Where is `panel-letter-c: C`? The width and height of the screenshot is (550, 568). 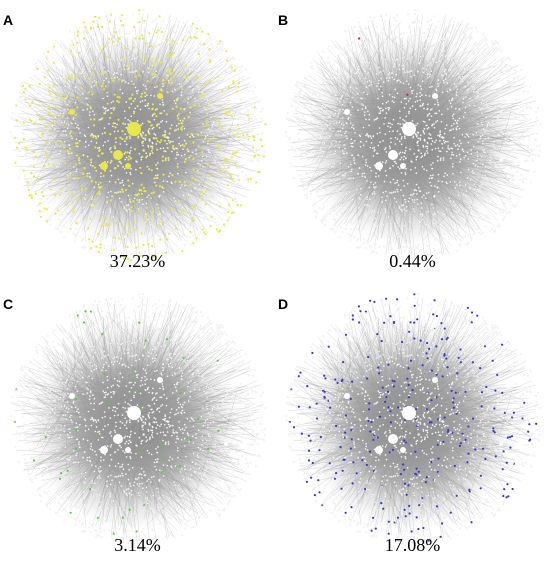
panel-letter-c: C is located at coordinates (8, 304).